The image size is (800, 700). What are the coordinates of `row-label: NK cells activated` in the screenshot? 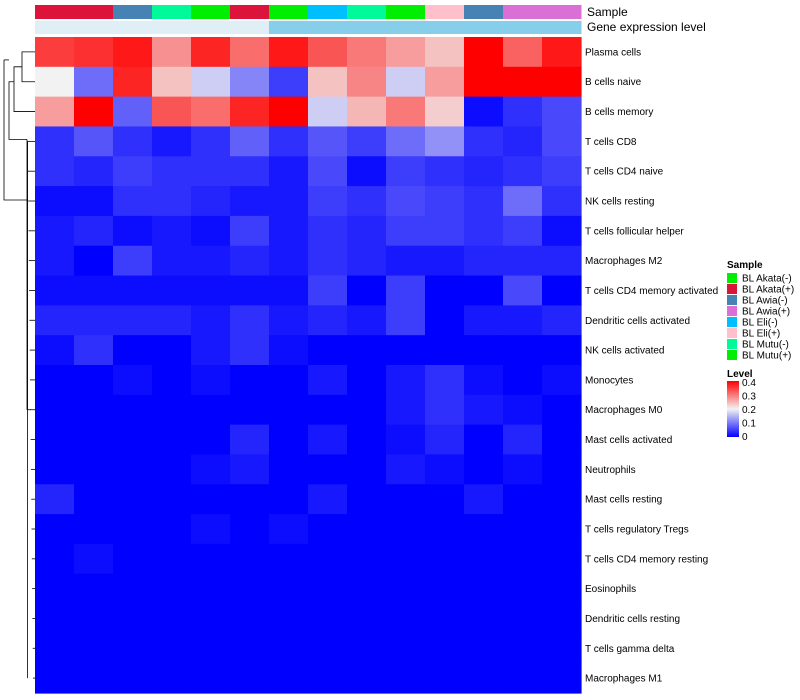 It's located at (624, 351).